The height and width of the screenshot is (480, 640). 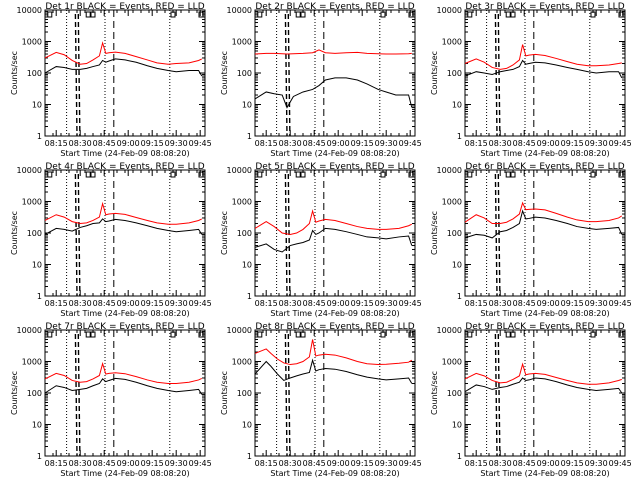 What do you see at coordinates (333, 352) in the screenshot?
I see `series-lld-line` at bounding box center [333, 352].